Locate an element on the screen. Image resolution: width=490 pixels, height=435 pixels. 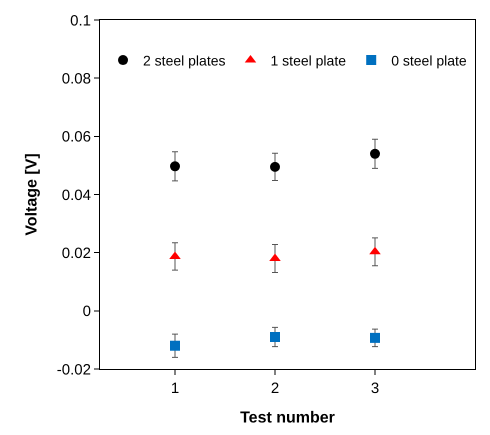
y-tick-label: -0.02 is located at coordinates (73, 369).